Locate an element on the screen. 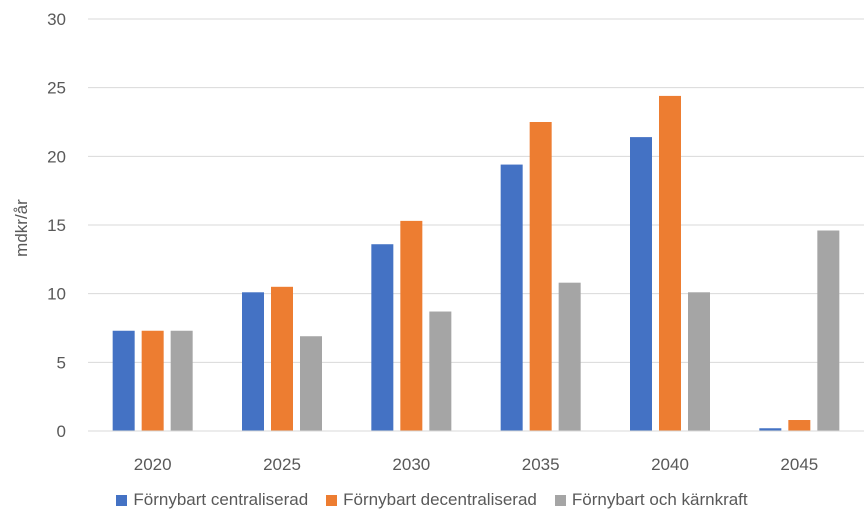 The height and width of the screenshot is (527, 864). y-axis-ticks: 0 5 10 15 20 25 30 is located at coordinates (56, 225).